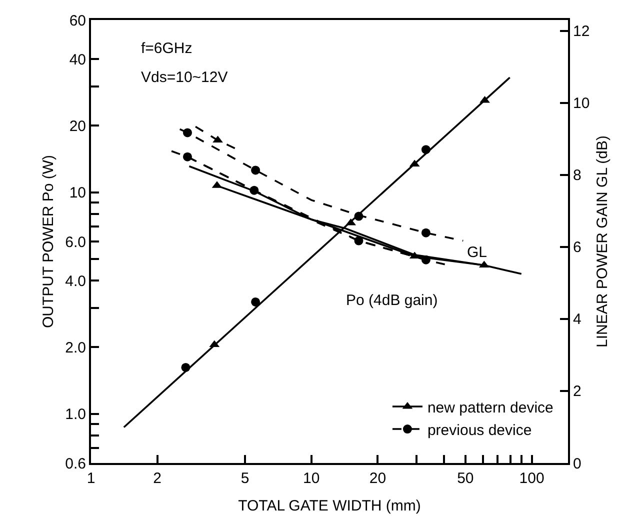 The image size is (630, 525). I want to click on y2-tick-label: 0, so click(577, 463).